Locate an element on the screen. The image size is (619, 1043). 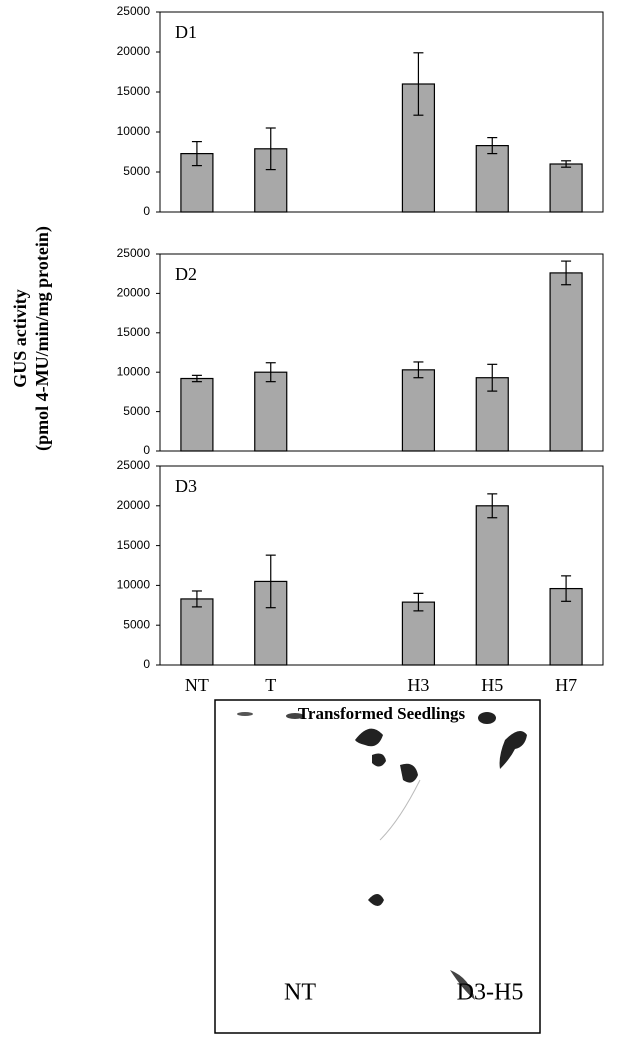
x-tick-label: H3 is located at coordinates (418, 685).